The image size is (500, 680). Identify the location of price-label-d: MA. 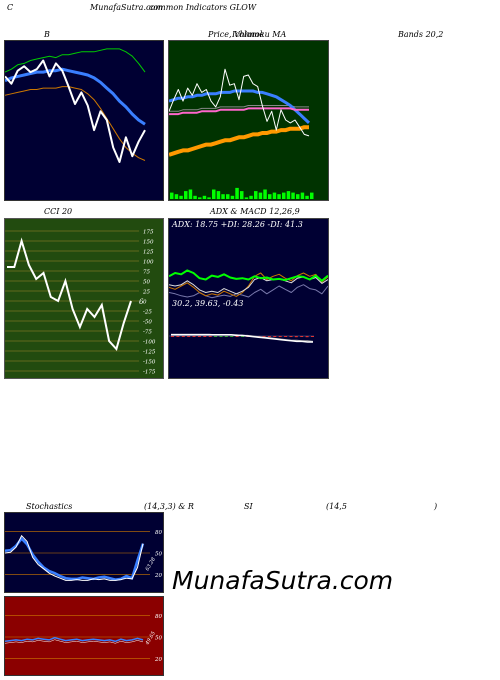
(278, 34).